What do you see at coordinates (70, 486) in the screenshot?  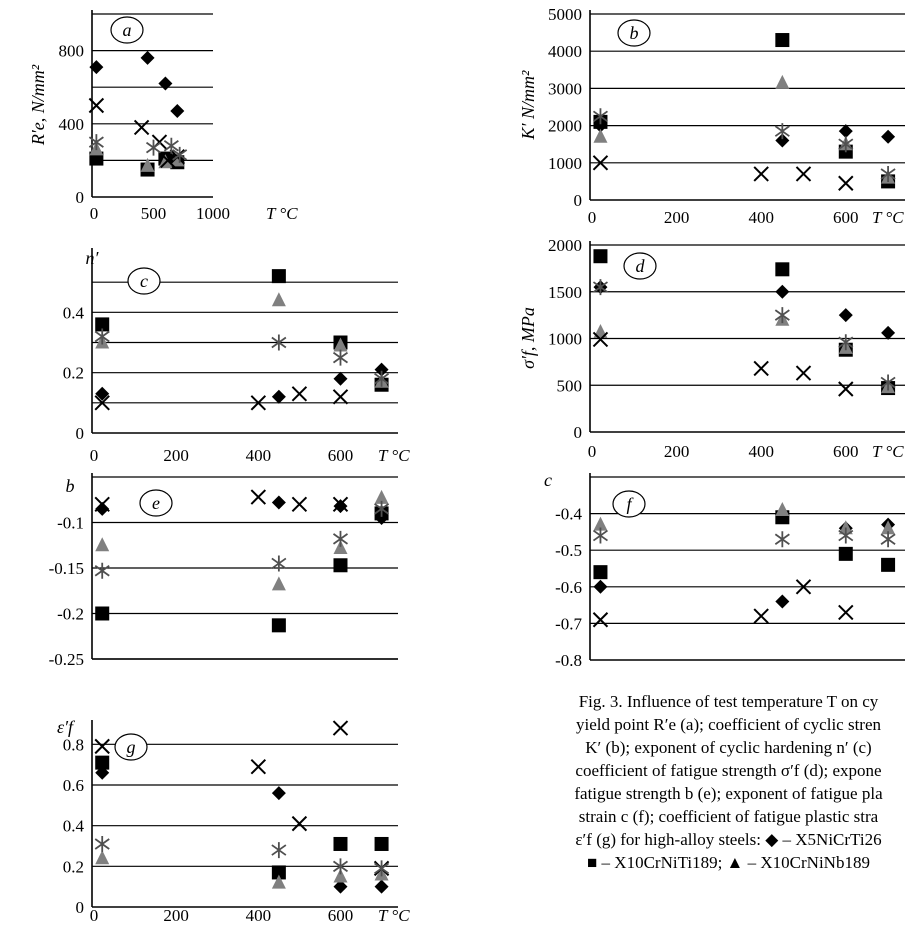 I see `y-axis-label: b` at bounding box center [70, 486].